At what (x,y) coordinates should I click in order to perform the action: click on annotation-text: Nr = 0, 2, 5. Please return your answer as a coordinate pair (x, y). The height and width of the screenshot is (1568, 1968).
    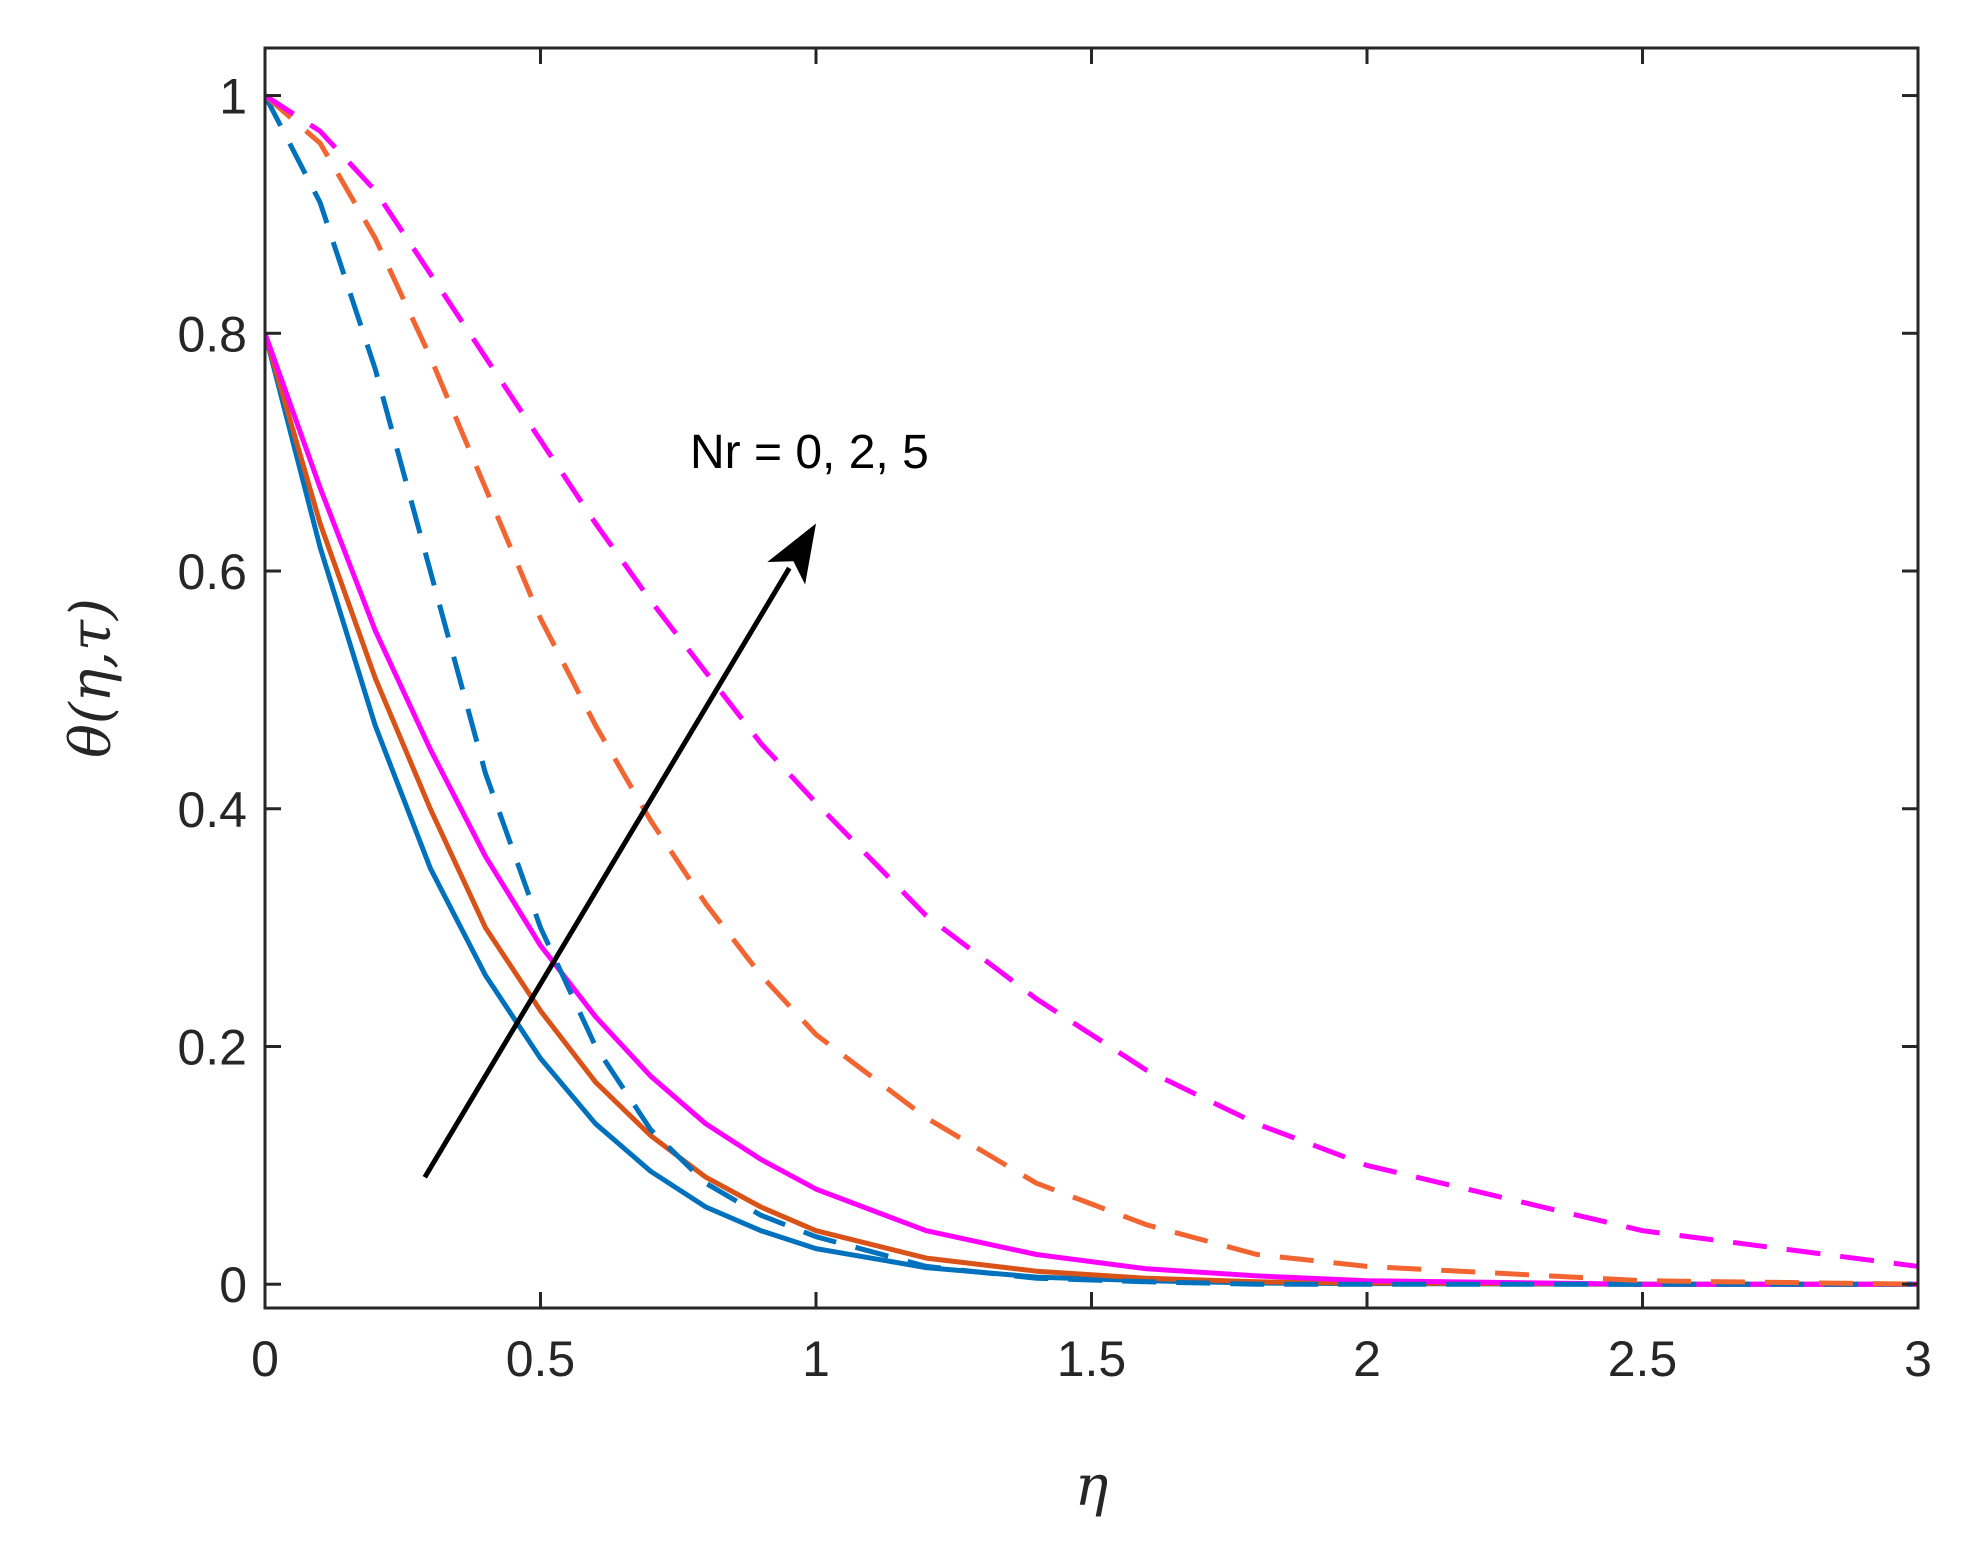
    Looking at the image, I should click on (809, 452).